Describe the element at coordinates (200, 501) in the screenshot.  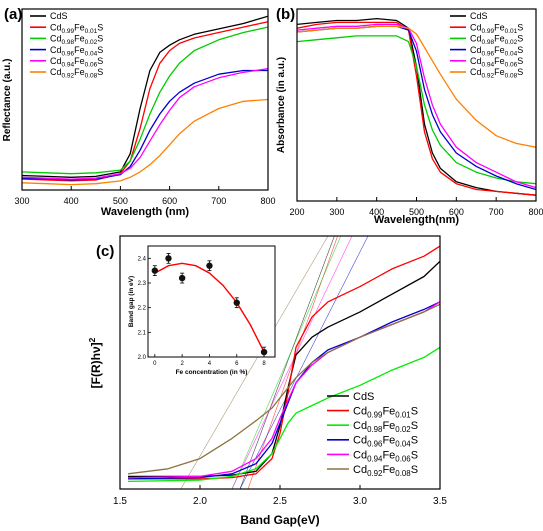
I see `x-tick-label-2: 2.0` at that location.